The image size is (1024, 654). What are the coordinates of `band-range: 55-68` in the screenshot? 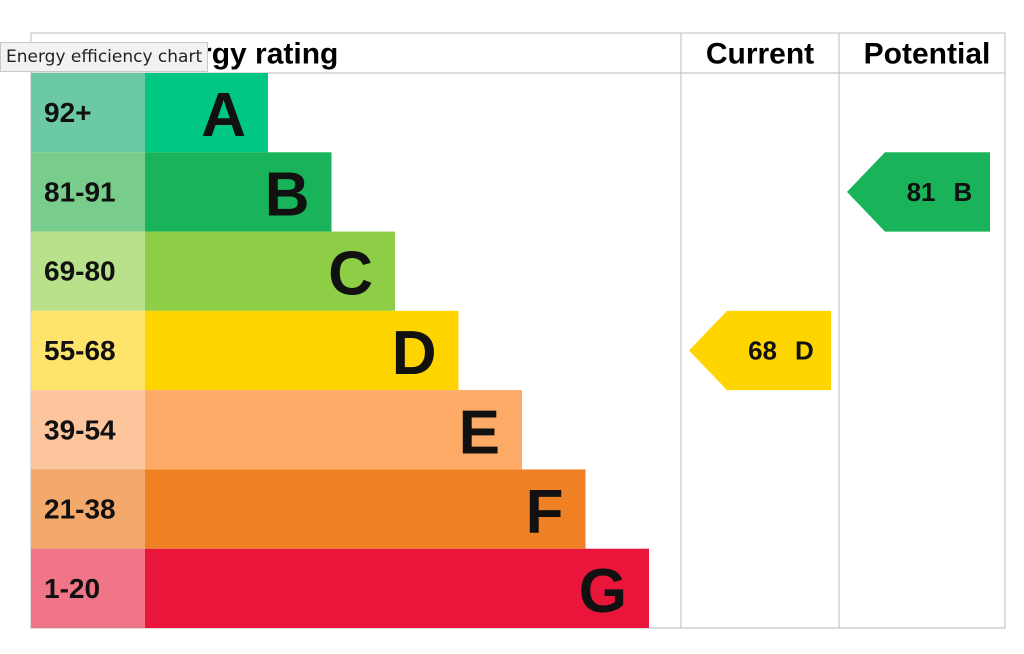 It's located at (80, 350).